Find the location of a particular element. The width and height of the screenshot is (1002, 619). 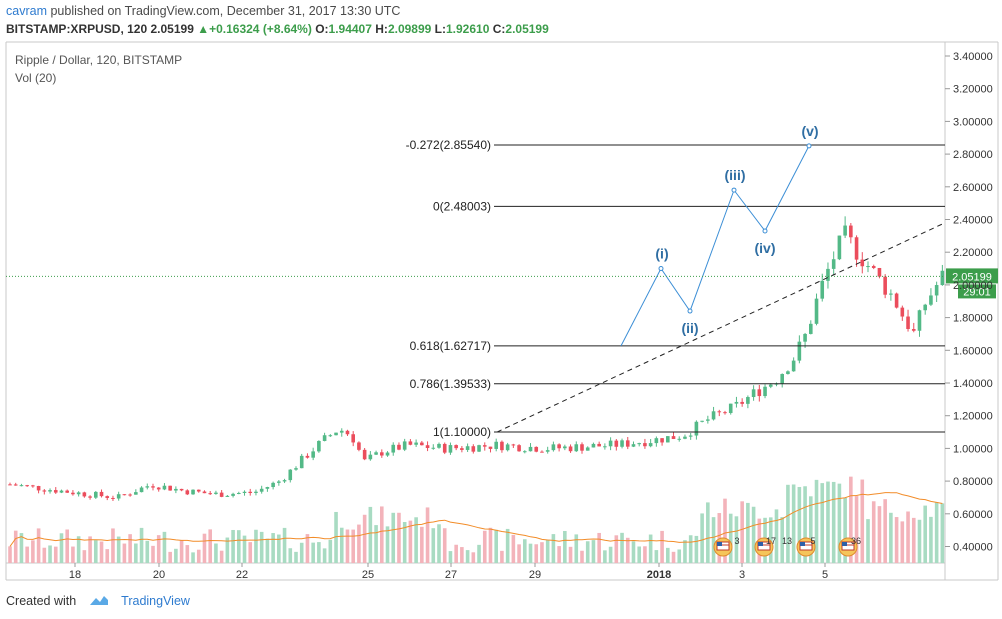

y-tick-label: 1.40000 is located at coordinates (973, 384).